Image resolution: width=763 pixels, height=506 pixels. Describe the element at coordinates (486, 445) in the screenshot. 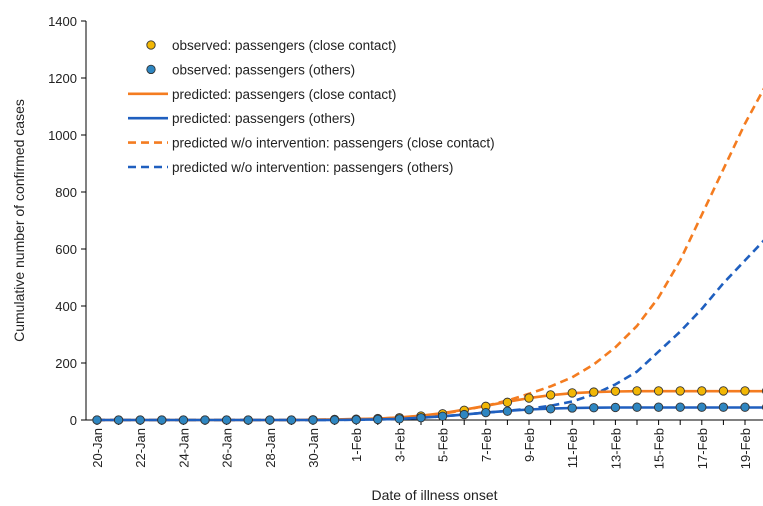

I see `x-tick-label: 7-Feb` at that location.